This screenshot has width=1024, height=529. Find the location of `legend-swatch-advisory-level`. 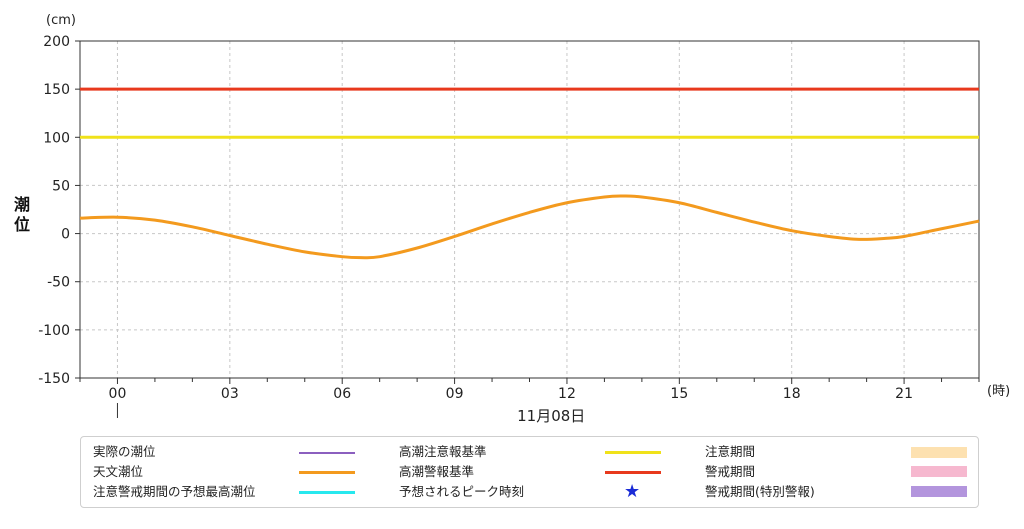

legend-swatch-advisory-level is located at coordinates (633, 452).